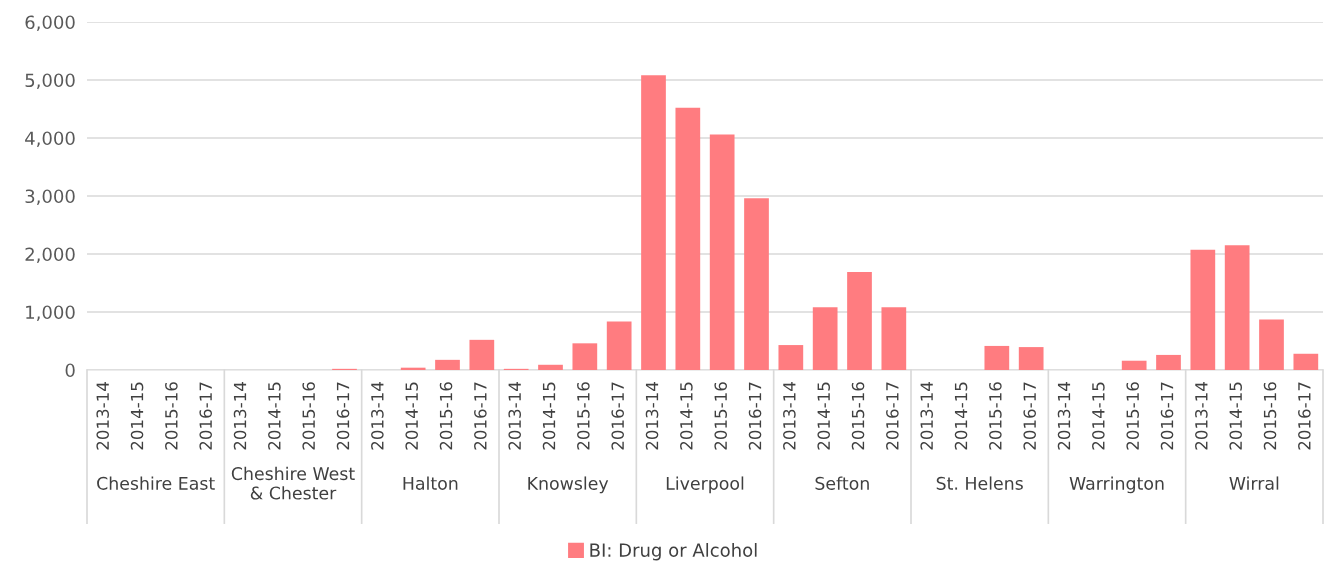 Image resolution: width=1327 pixels, height=571 pixels. What do you see at coordinates (70, 370) in the screenshot?
I see `y-tick-label: 0` at bounding box center [70, 370].